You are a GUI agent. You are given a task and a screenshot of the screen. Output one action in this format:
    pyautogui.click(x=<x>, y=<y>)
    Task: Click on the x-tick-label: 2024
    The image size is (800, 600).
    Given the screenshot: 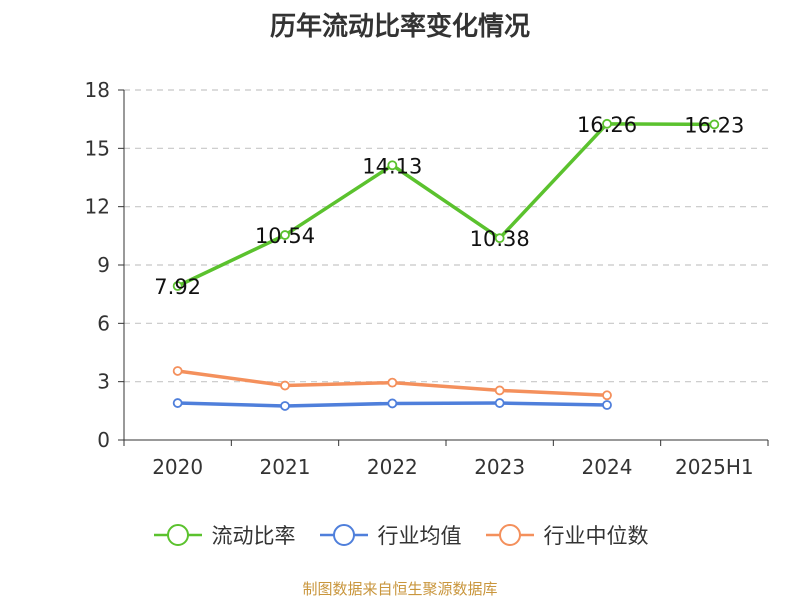 What is the action you would take?
    pyautogui.click(x=607, y=467)
    